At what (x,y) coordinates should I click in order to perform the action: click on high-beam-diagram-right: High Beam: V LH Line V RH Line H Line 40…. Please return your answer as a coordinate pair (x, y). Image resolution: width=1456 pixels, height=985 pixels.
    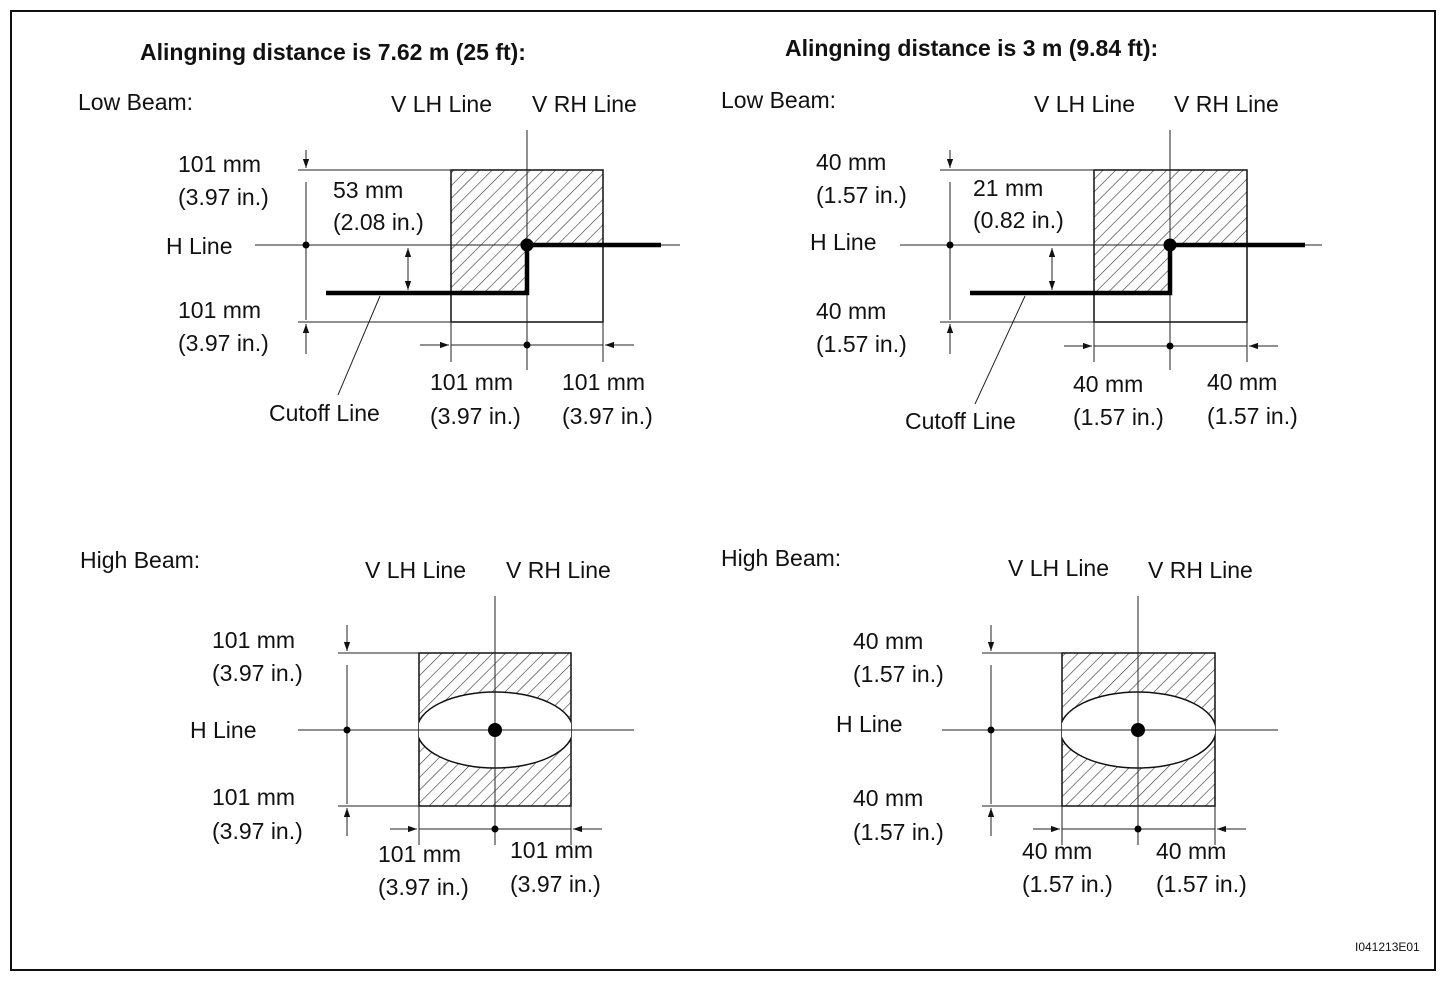
    Looking at the image, I should click on (999, 721).